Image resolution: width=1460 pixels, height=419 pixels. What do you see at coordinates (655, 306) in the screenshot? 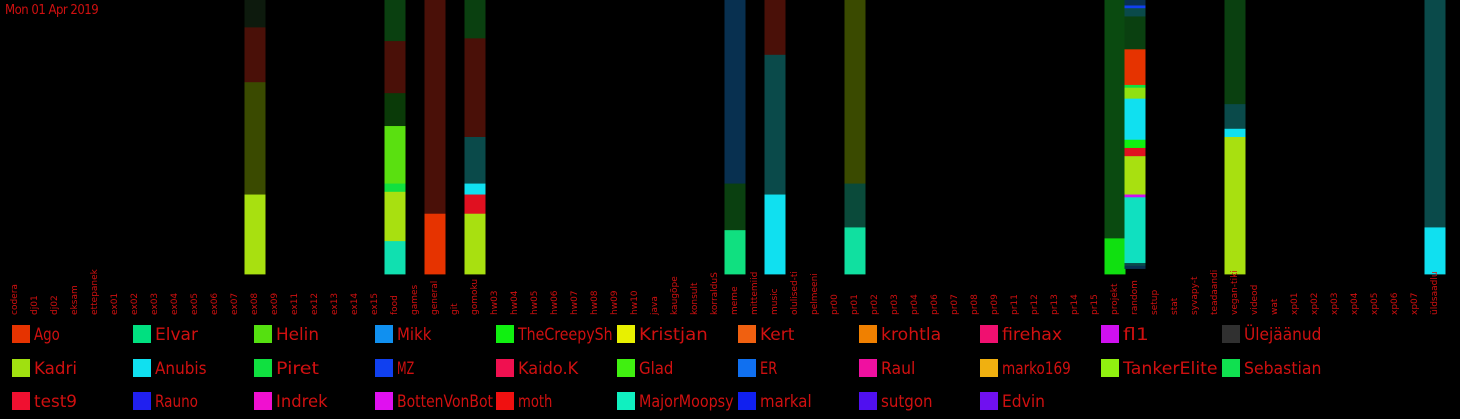
I see `category-label-java: java` at bounding box center [655, 306].